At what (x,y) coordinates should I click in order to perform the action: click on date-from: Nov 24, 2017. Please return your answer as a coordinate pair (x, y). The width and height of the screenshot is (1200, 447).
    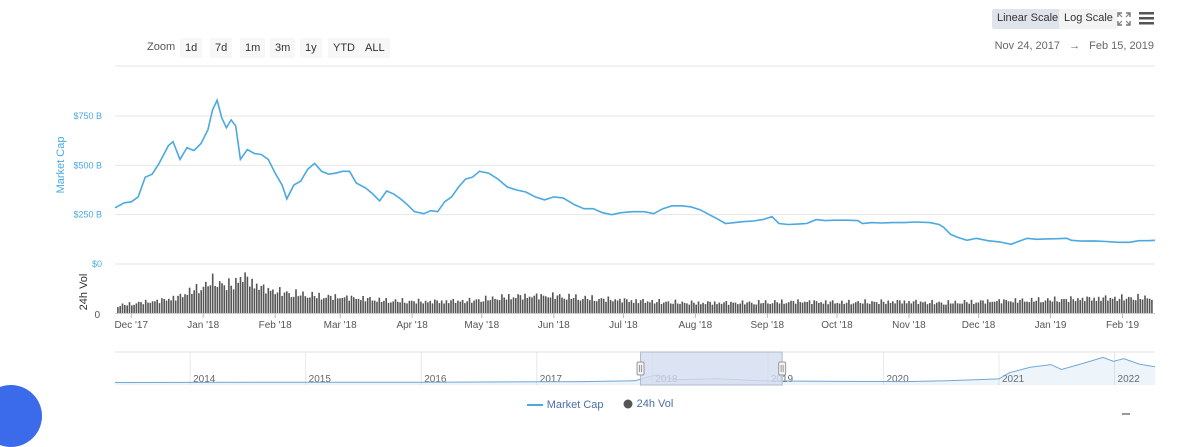
    Looking at the image, I should click on (1027, 46).